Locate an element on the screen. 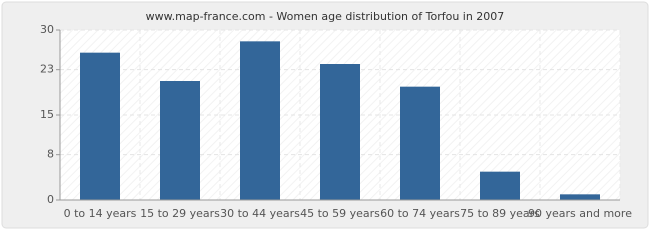 The width and height of the screenshot is (650, 240). x-tick-label: 30 to 44 years is located at coordinates (260, 213).